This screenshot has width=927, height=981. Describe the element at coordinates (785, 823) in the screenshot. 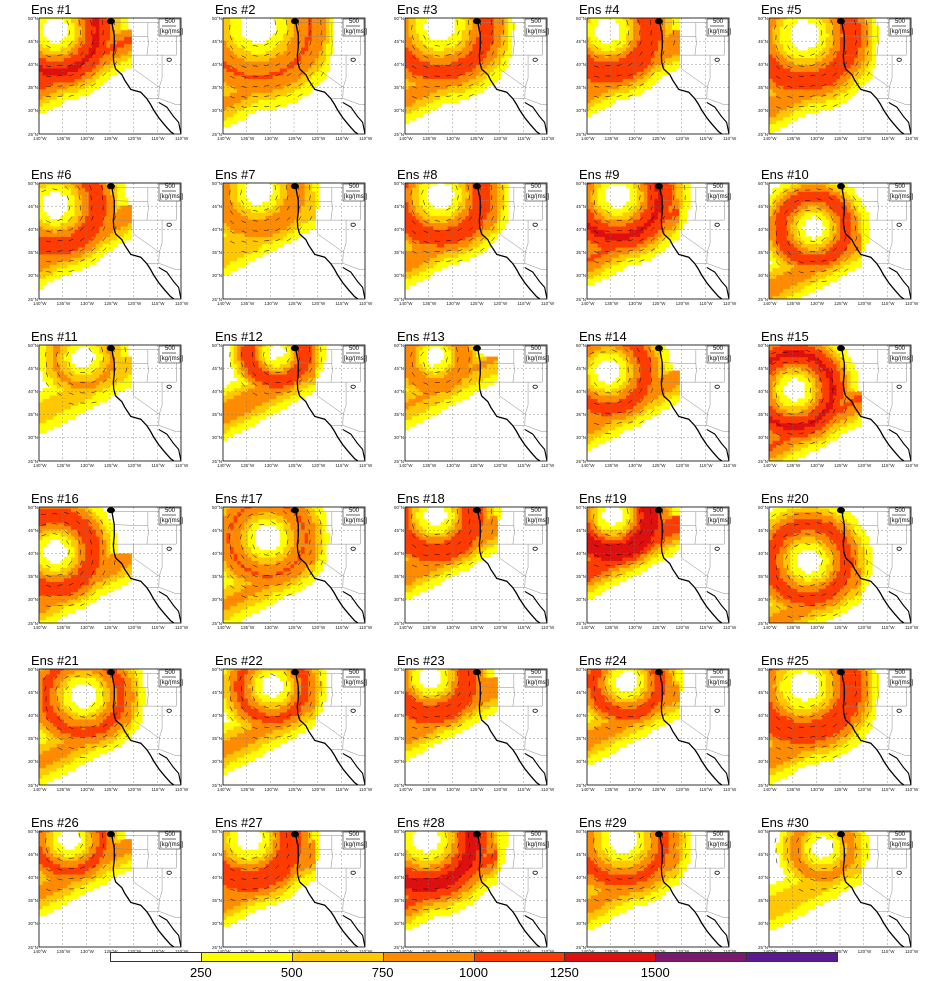

I see `panel-title: Ens #30` at that location.